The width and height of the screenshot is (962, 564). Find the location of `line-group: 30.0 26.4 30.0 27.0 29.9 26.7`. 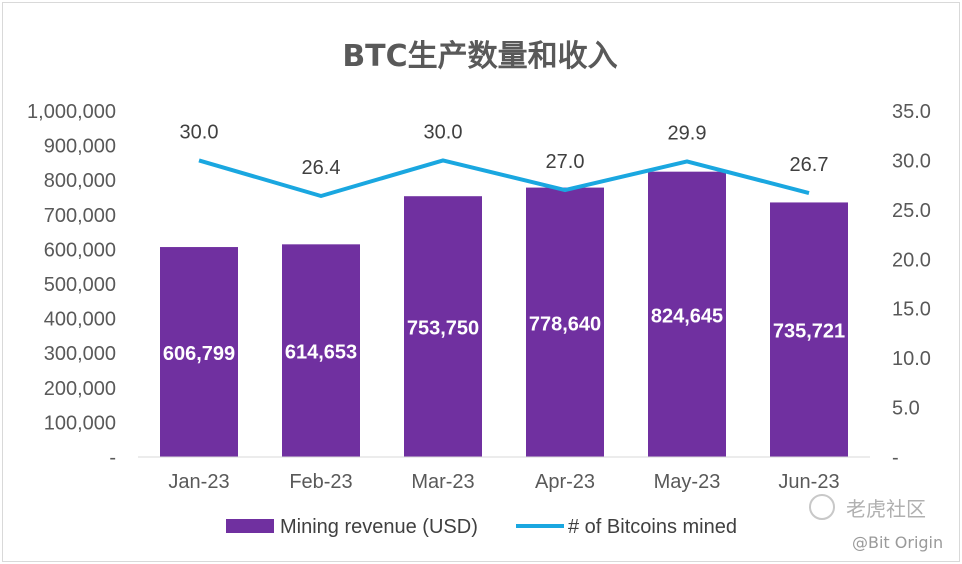

line-group: 30.0 26.4 30.0 27.0 29.9 26.7 is located at coordinates (504, 160).